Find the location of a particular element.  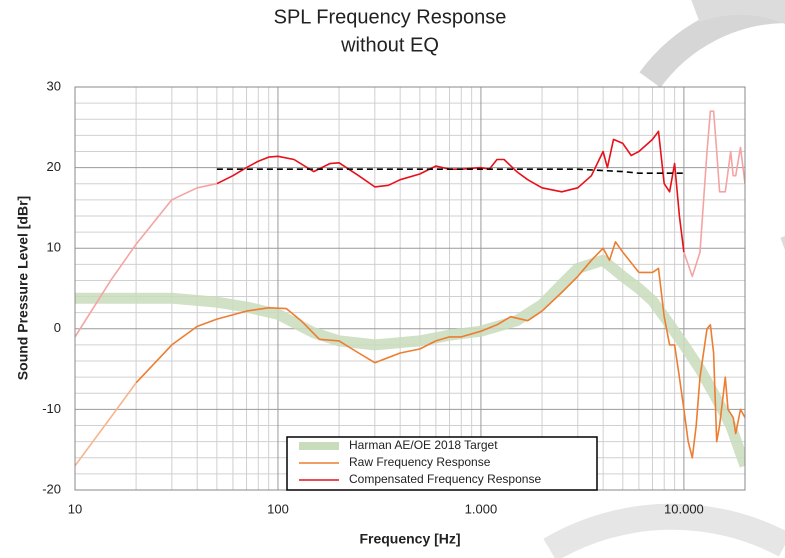

y-tick-label: 30 is located at coordinates (54, 85).